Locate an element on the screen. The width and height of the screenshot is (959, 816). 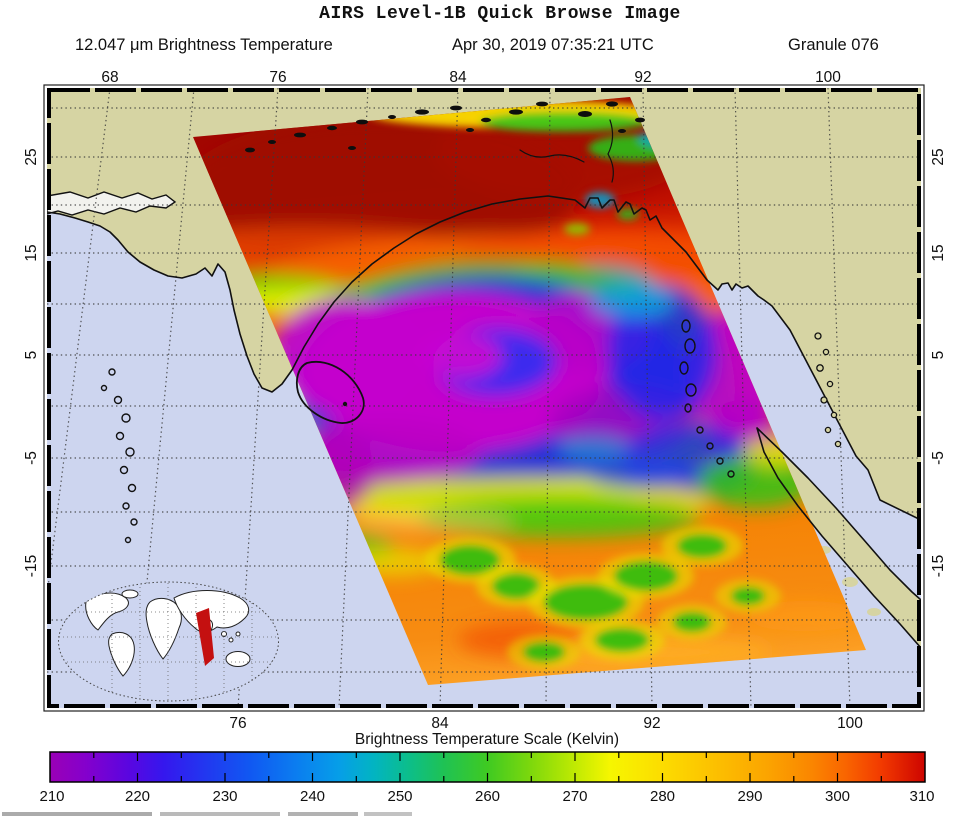
lat-tick-label-left-1: 15 is located at coordinates (31, 252).